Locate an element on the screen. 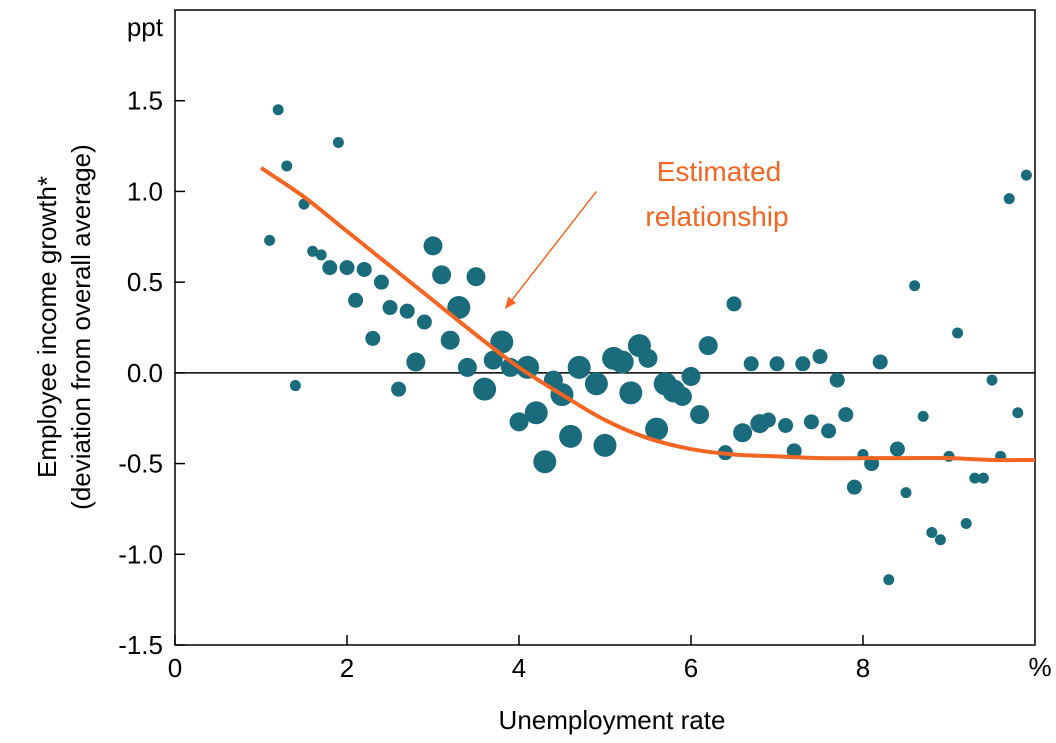 This screenshot has width=1056, height=743. x-tick-label: 2 is located at coordinates (347, 668).